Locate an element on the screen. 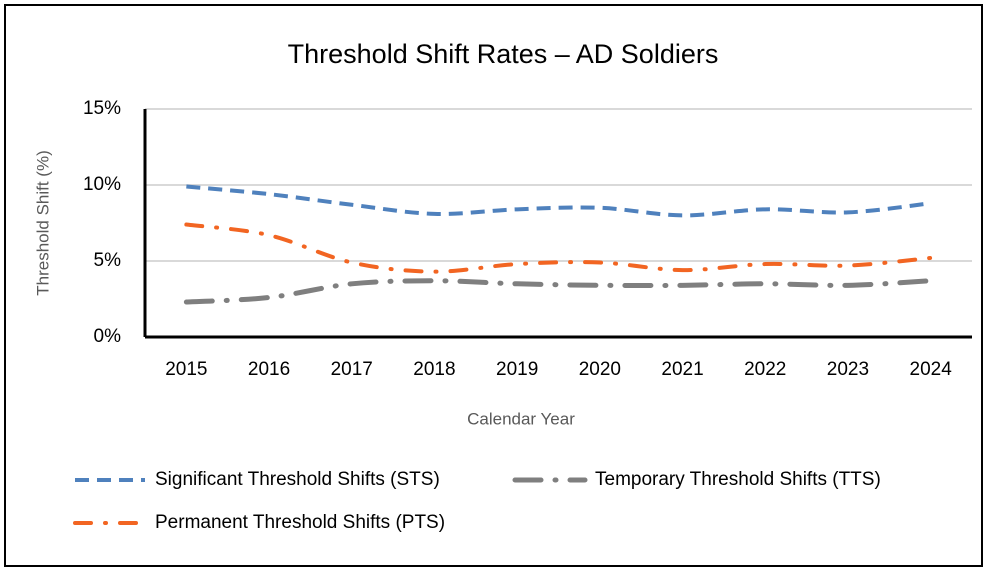 This screenshot has width=987, height=571. x-tick-label: 2024 is located at coordinates (931, 369).